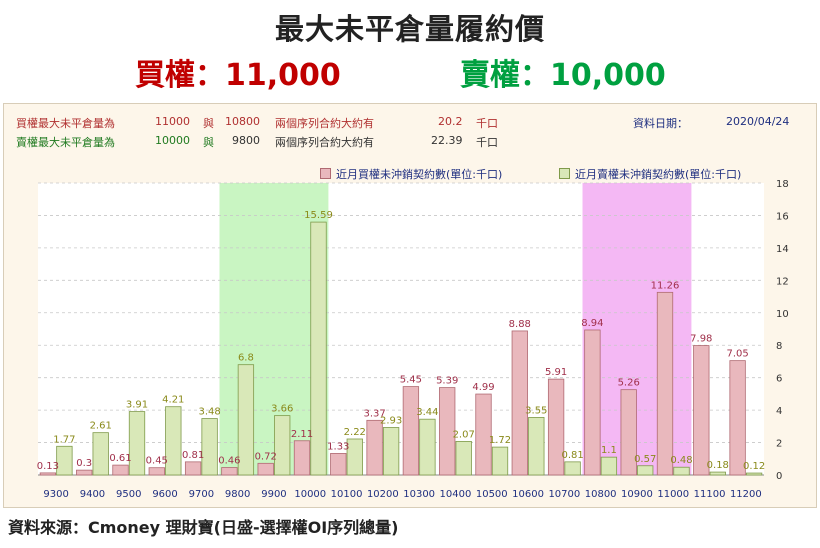 The image size is (820, 548). I want to click on put-value-label: 2.61, so click(101, 426).